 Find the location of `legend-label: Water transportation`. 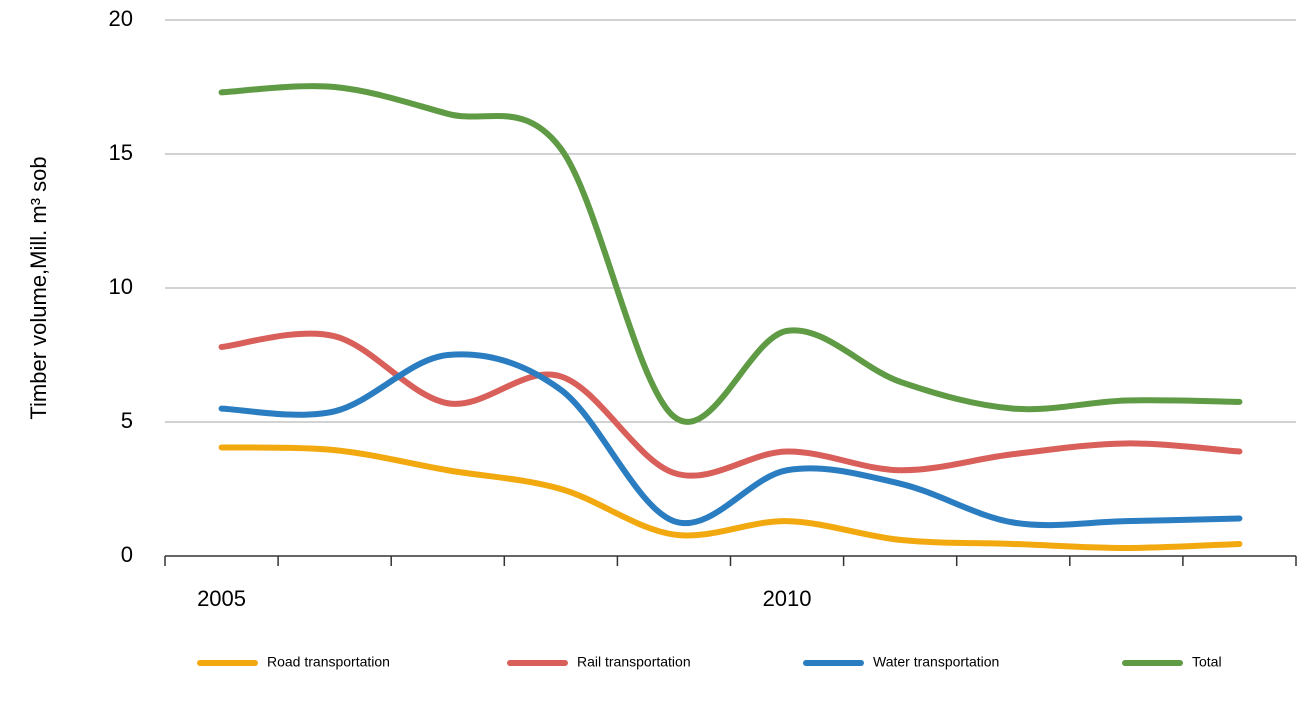

legend-label: Water transportation is located at coordinates (936, 662).